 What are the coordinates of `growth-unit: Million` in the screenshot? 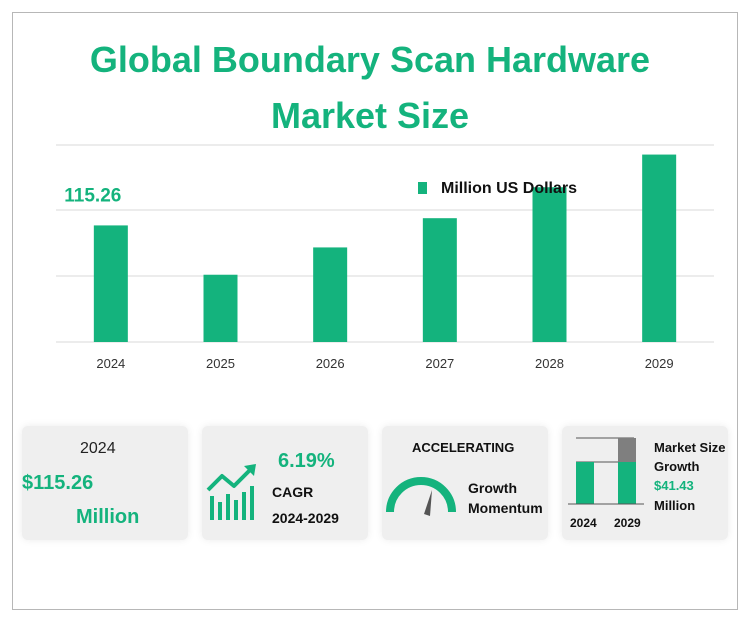 It's located at (675, 505).